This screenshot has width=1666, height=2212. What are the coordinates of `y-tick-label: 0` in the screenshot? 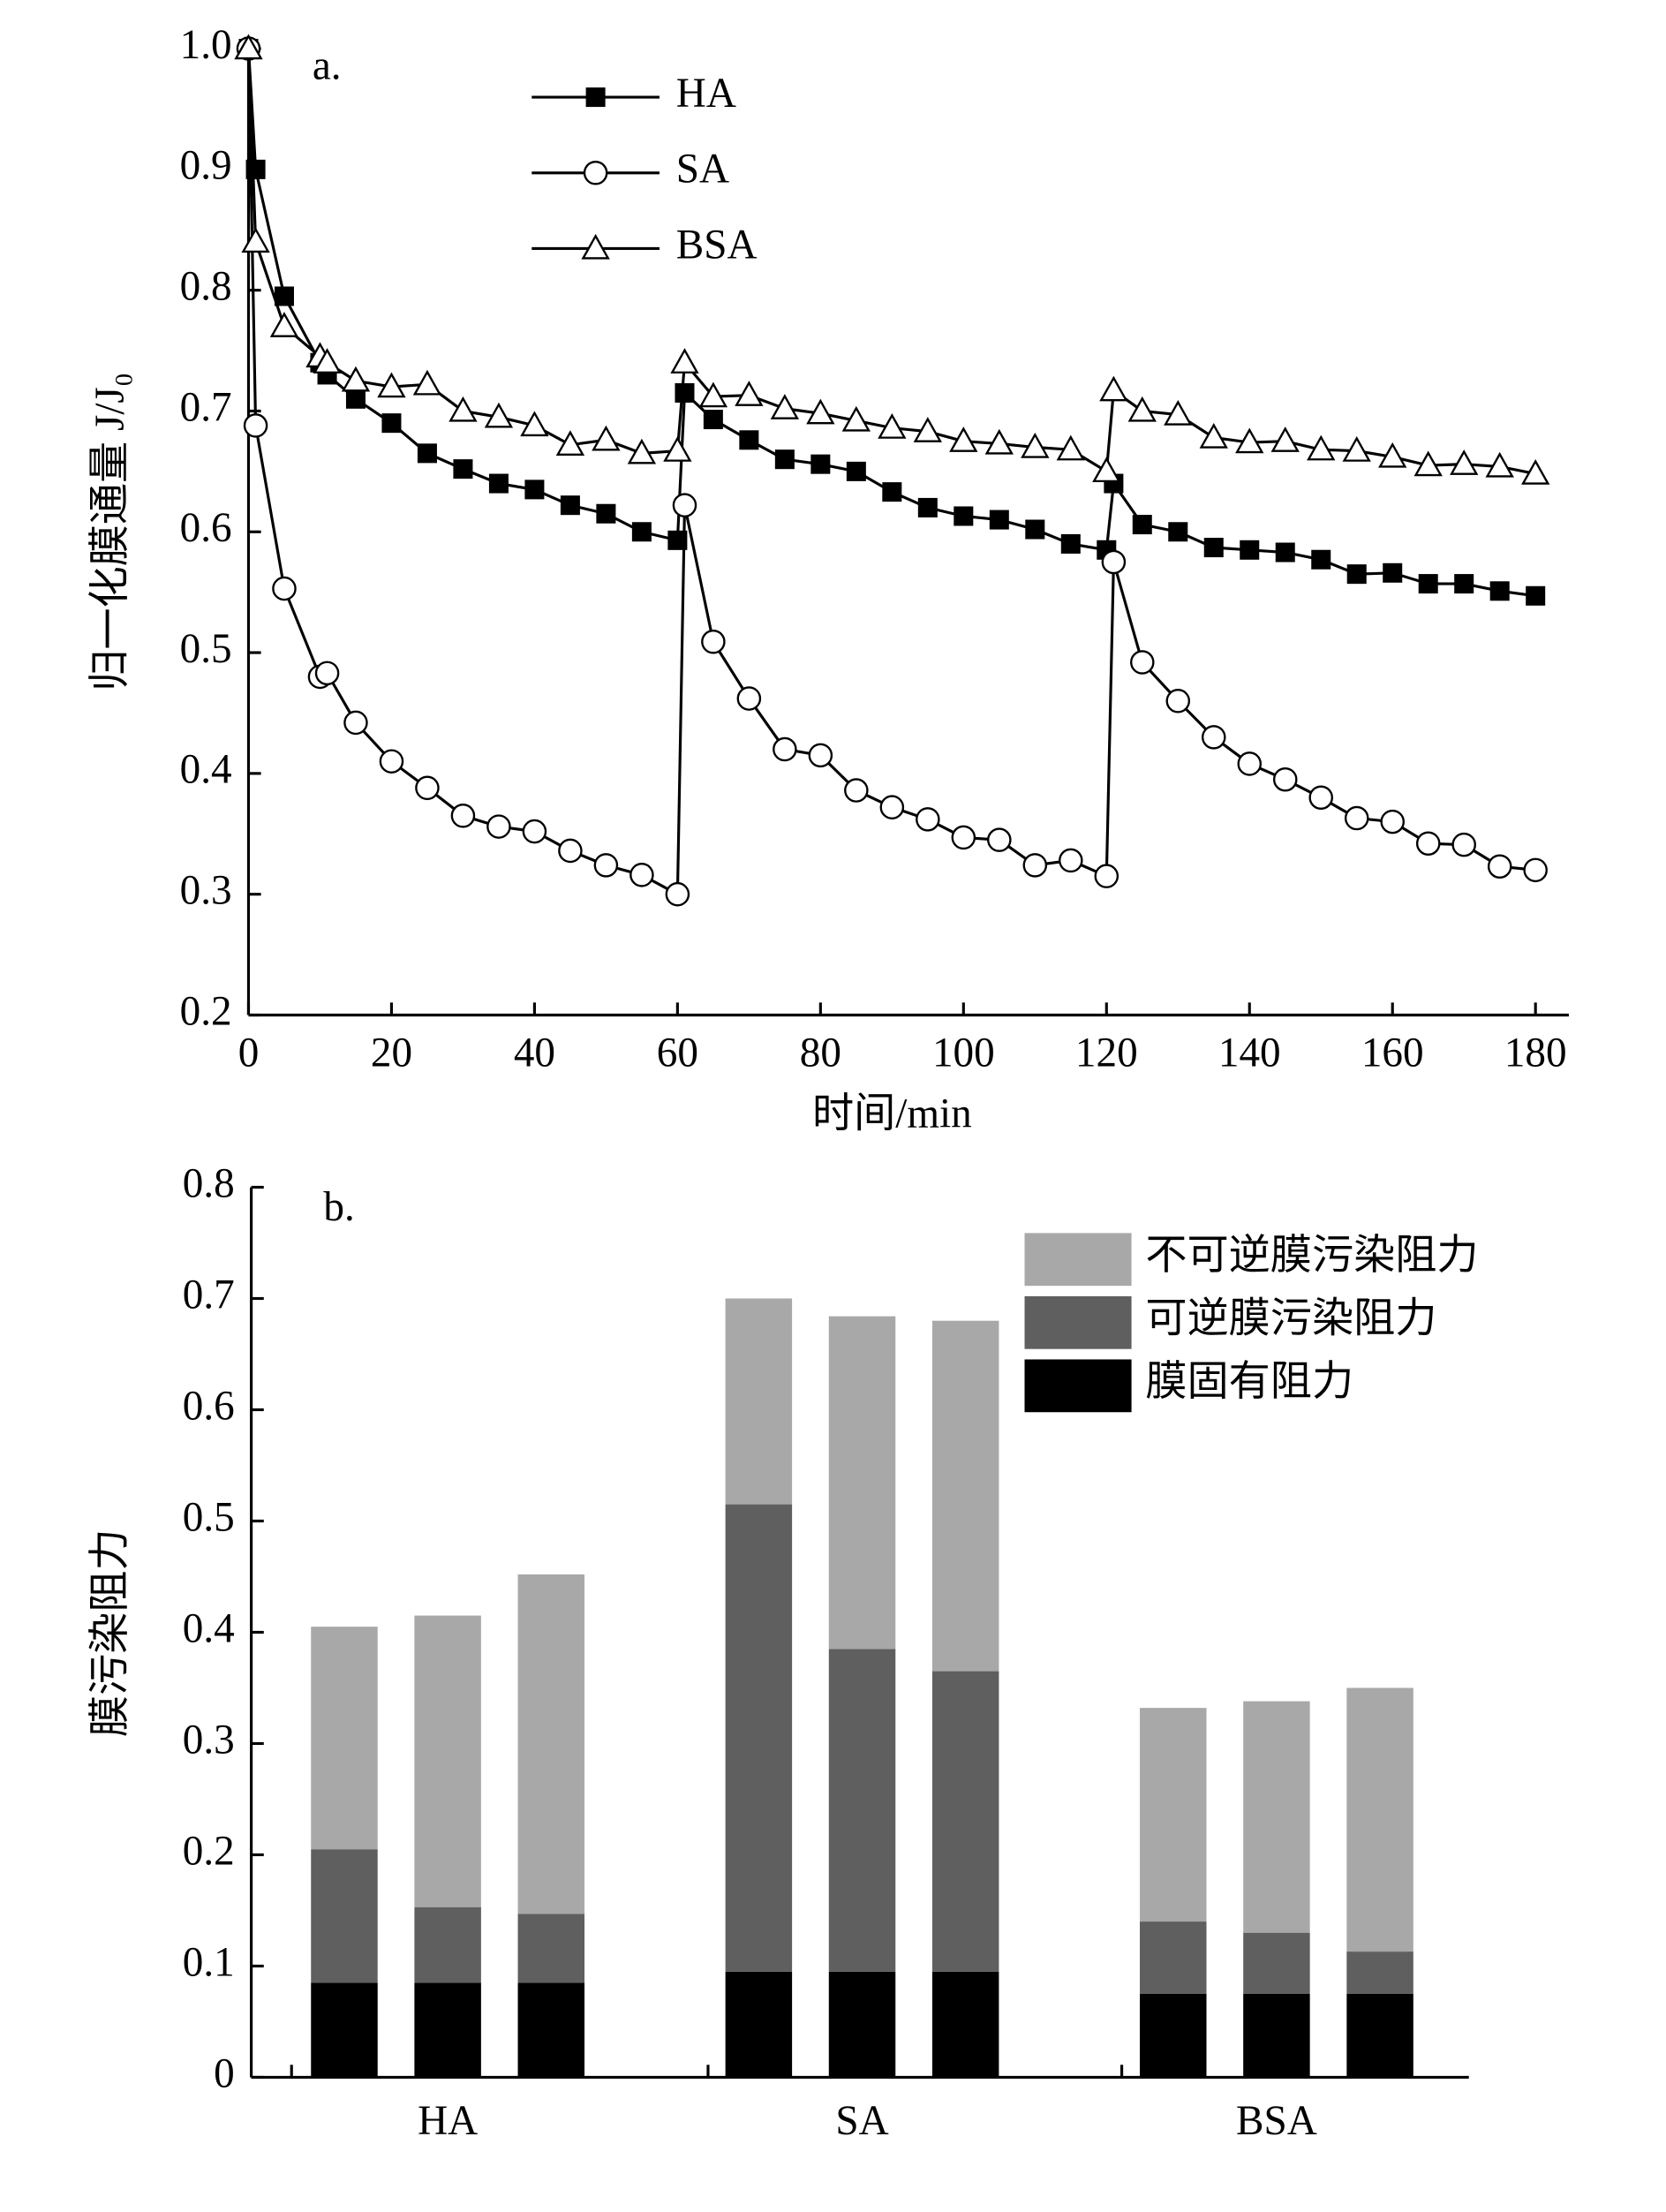 It's located at (224, 2073).